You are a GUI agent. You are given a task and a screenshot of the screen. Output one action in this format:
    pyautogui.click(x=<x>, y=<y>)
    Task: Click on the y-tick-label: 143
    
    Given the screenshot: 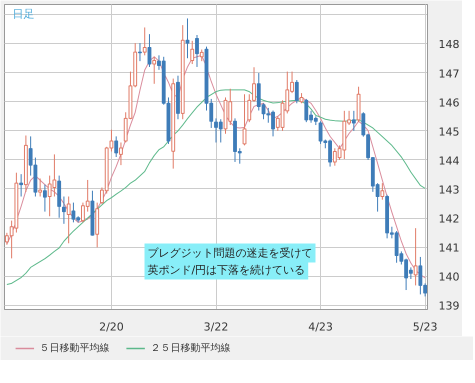 What is the action you would take?
    pyautogui.click(x=449, y=189)
    